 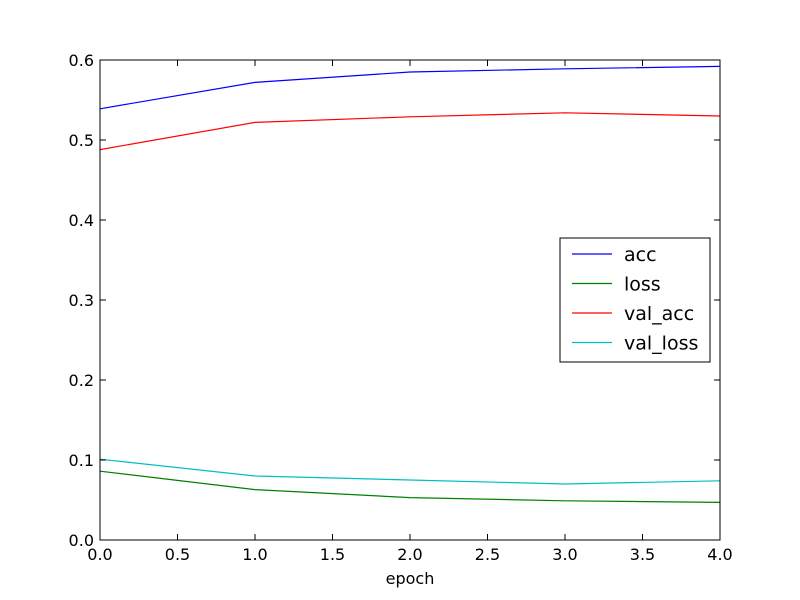 I want to click on y-tick-label: 0.5, so click(x=81, y=140).